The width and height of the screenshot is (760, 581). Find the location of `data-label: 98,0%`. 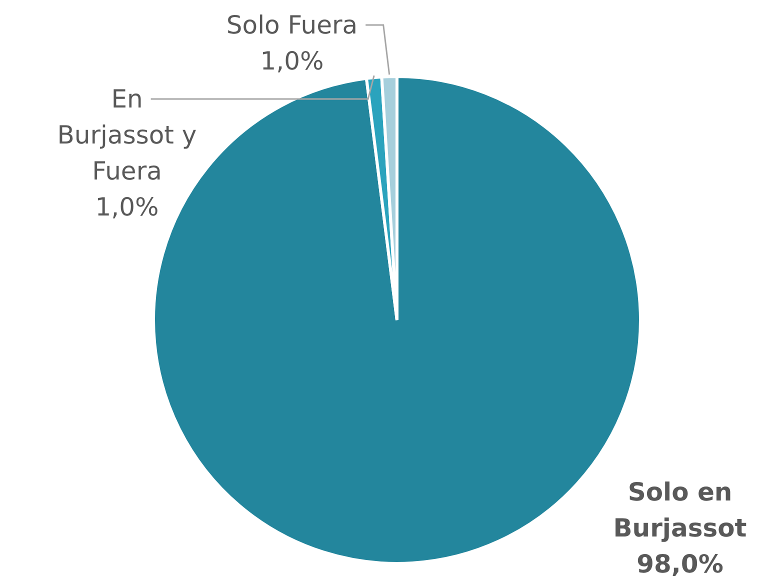

data-label: 98,0% is located at coordinates (680, 564).